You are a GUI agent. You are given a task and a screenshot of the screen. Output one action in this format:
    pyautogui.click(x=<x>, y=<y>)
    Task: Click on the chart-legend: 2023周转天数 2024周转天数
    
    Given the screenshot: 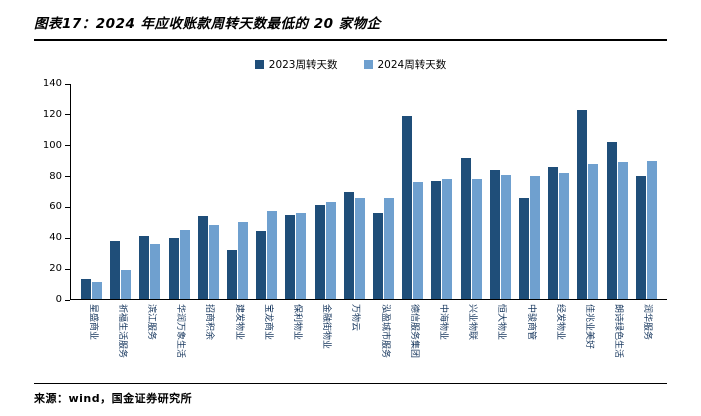 What is the action you would take?
    pyautogui.click(x=350, y=64)
    